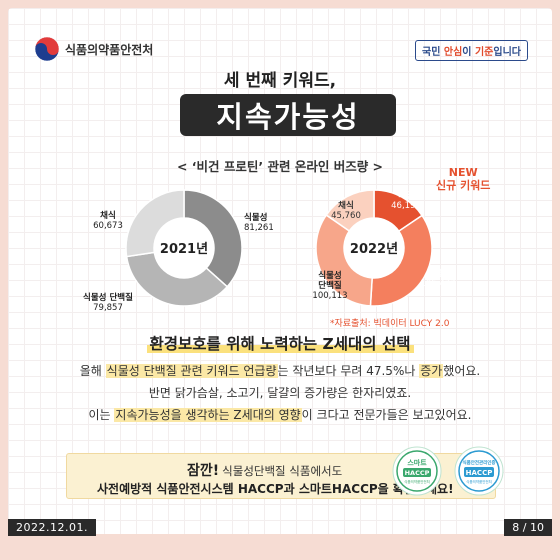  What do you see at coordinates (52, 527) in the screenshot?
I see `footer-date: 2022.12.01.` at bounding box center [52, 527].